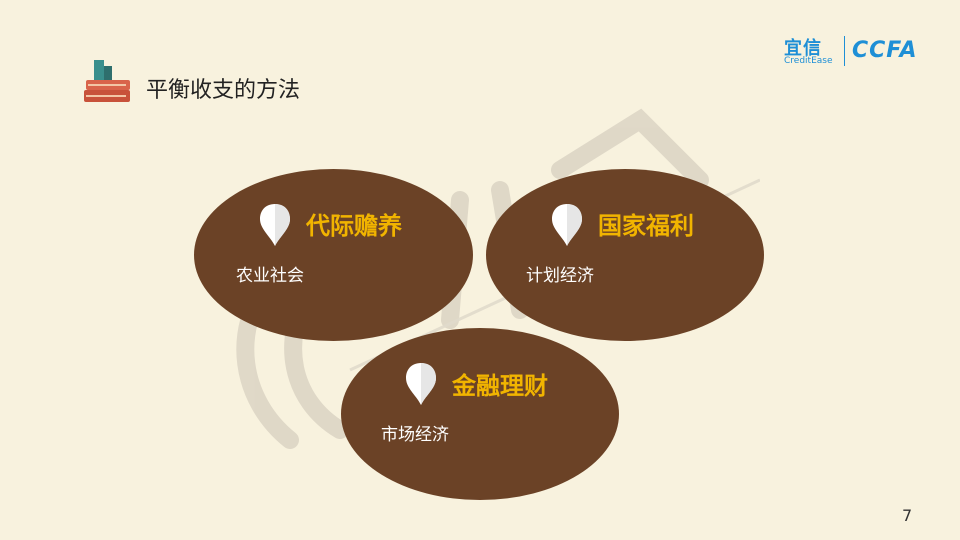 The image size is (960, 540). Describe the element at coordinates (844, 51) in the screenshot. I see `logo-divider` at that location.